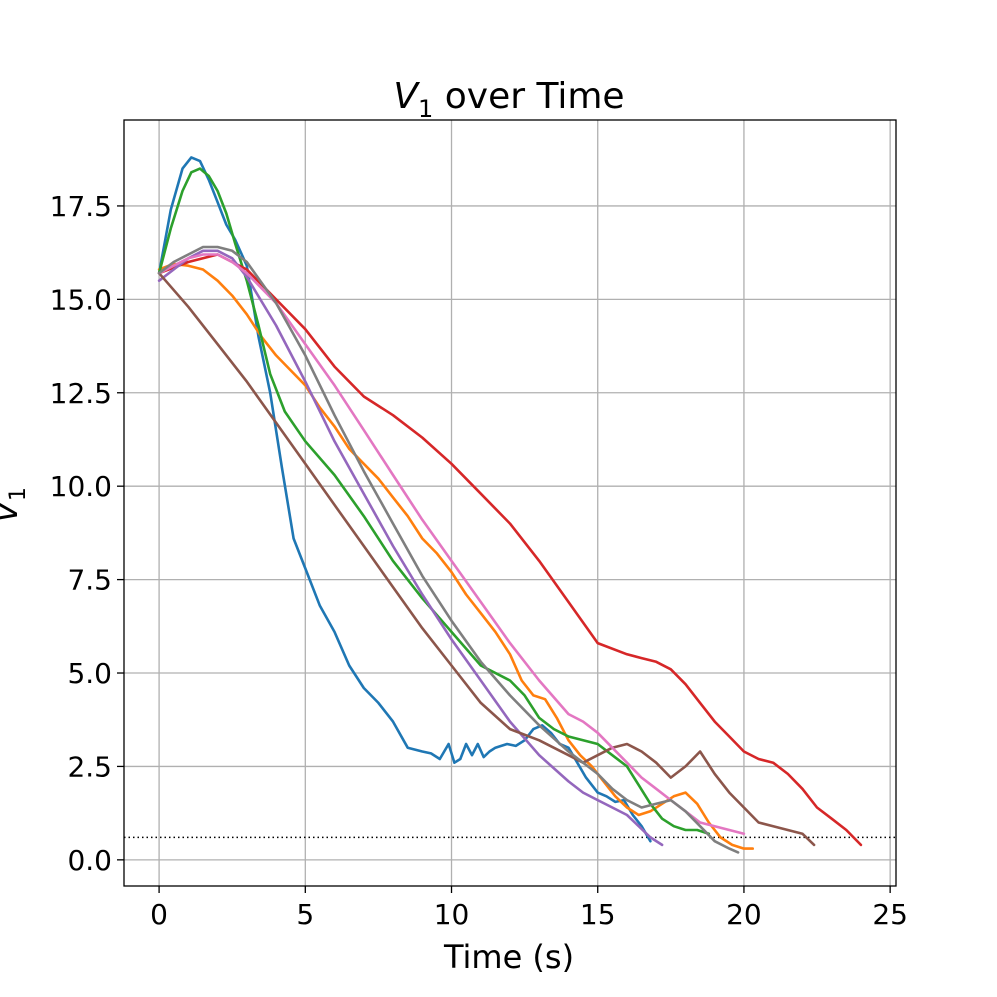  Describe the element at coordinates (89, 766) in the screenshot. I see `y-tick-label: 2.5` at that location.